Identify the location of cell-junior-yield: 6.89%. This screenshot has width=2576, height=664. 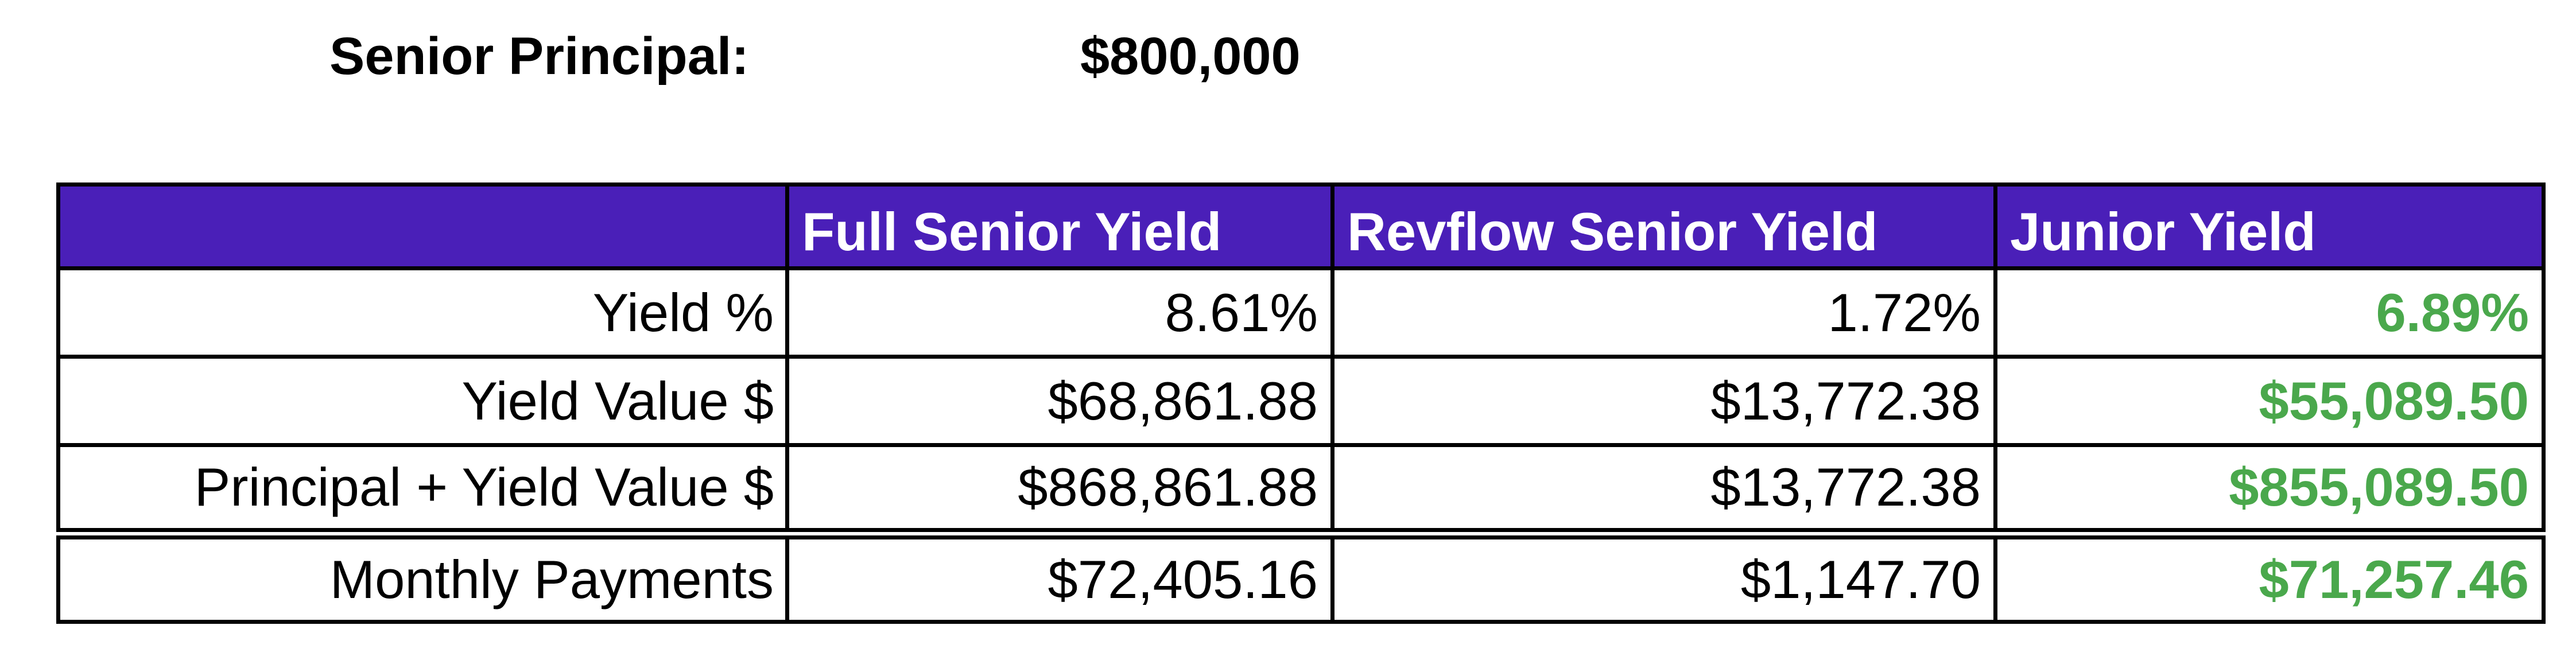
(2269, 312).